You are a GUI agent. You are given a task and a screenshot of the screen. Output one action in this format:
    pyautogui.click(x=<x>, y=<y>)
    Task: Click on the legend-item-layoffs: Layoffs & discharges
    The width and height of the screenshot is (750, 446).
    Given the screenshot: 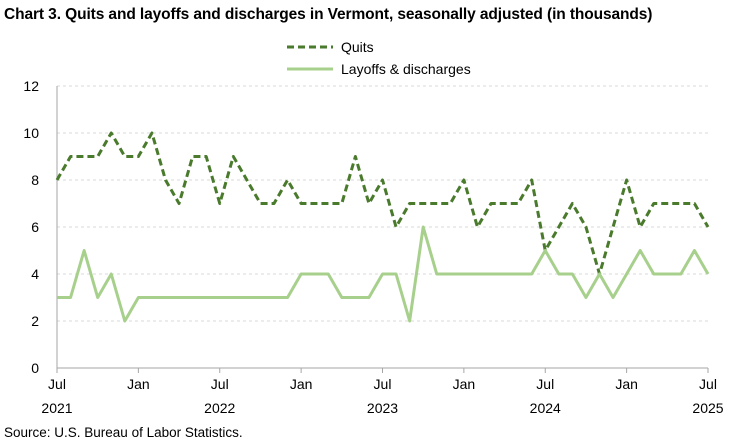 What is the action you would take?
    pyautogui.click(x=379, y=69)
    